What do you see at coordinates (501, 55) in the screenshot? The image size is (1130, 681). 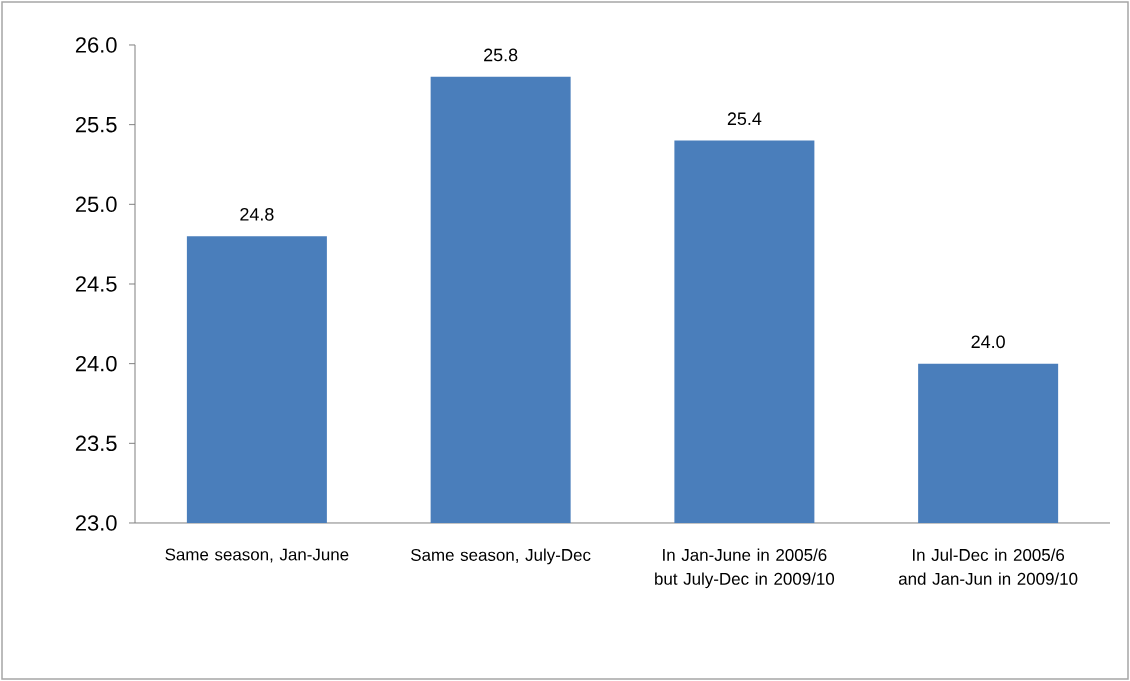 I see `data-label: 25.8` at bounding box center [501, 55].